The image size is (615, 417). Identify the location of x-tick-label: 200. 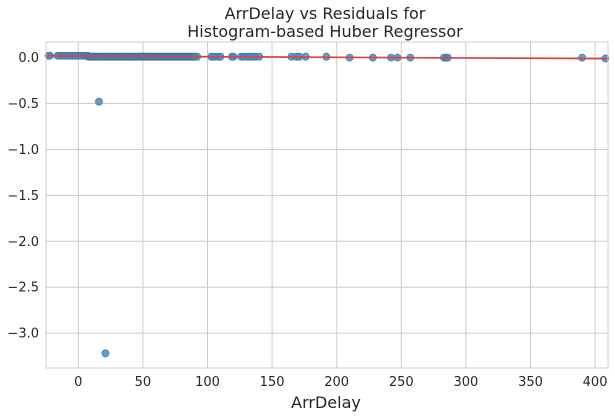
(336, 382).